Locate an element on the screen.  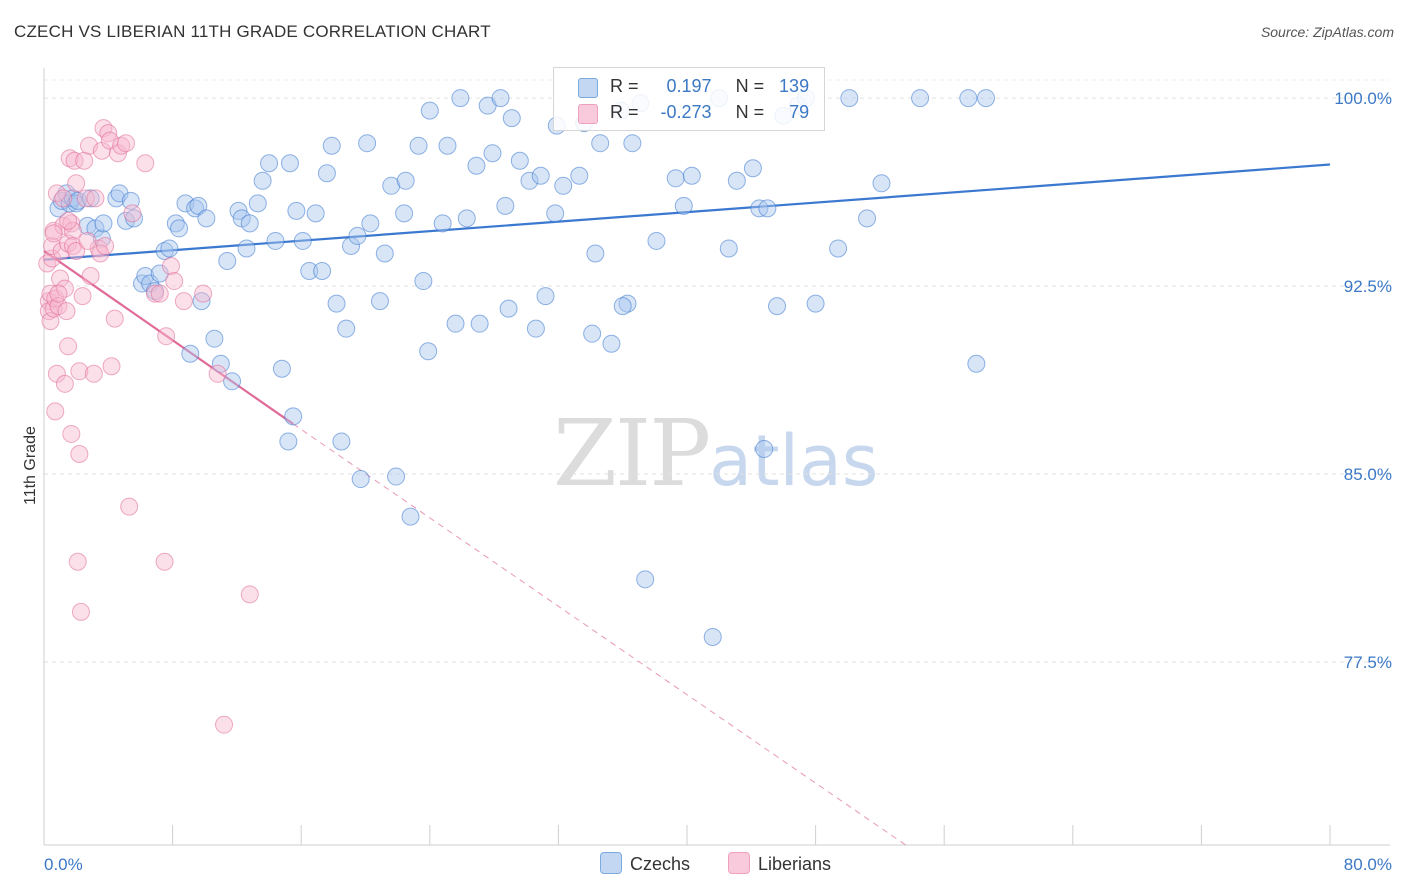
watermark-atlas: atlas is located at coordinates (794, 461).